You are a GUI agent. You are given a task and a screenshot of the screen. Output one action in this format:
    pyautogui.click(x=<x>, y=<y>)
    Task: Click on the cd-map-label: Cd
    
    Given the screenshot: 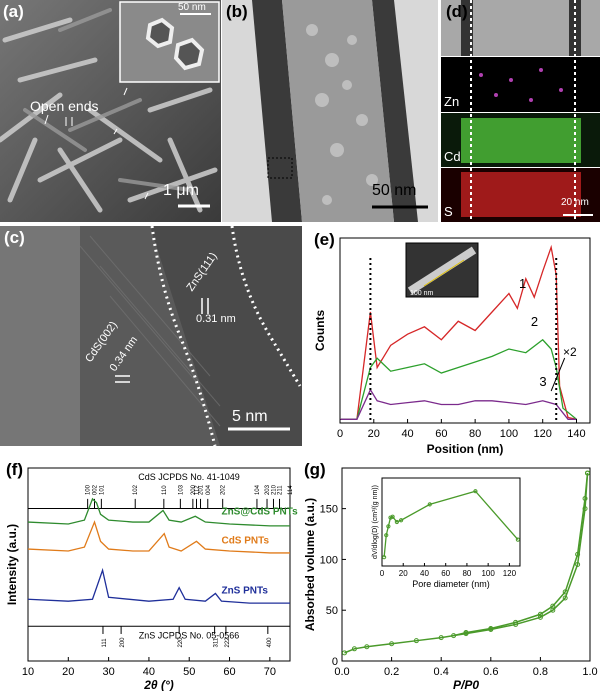 What is the action you would take?
    pyautogui.click(x=452, y=156)
    